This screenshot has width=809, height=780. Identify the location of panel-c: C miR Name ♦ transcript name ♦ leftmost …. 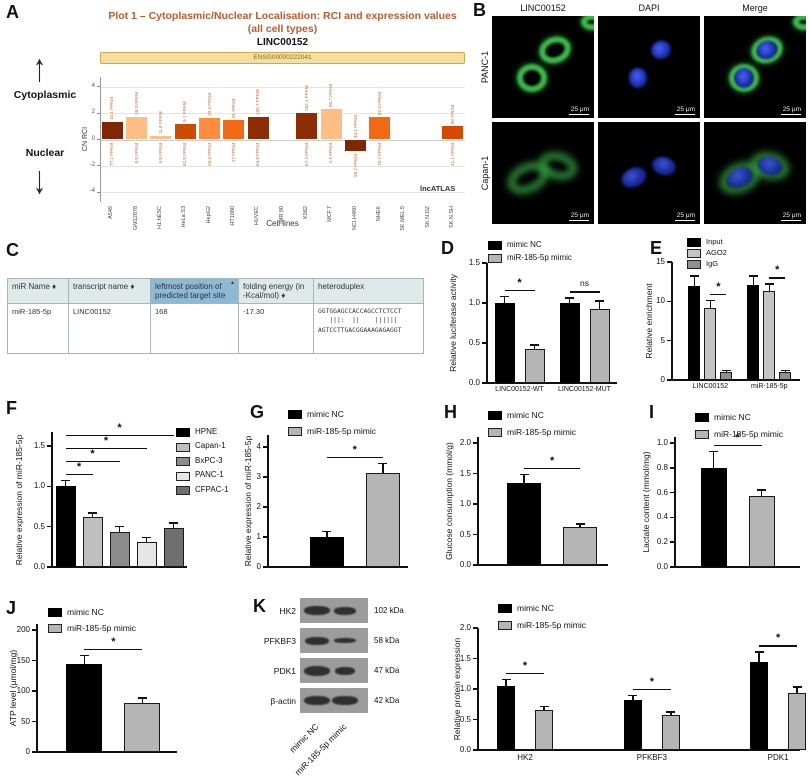
(215, 312).